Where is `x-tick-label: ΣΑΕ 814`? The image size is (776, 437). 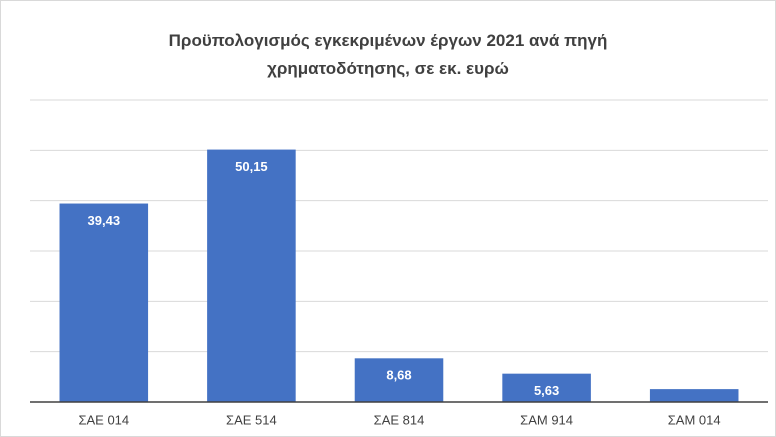 x-tick-label: ΣΑΕ 814 is located at coordinates (399, 419).